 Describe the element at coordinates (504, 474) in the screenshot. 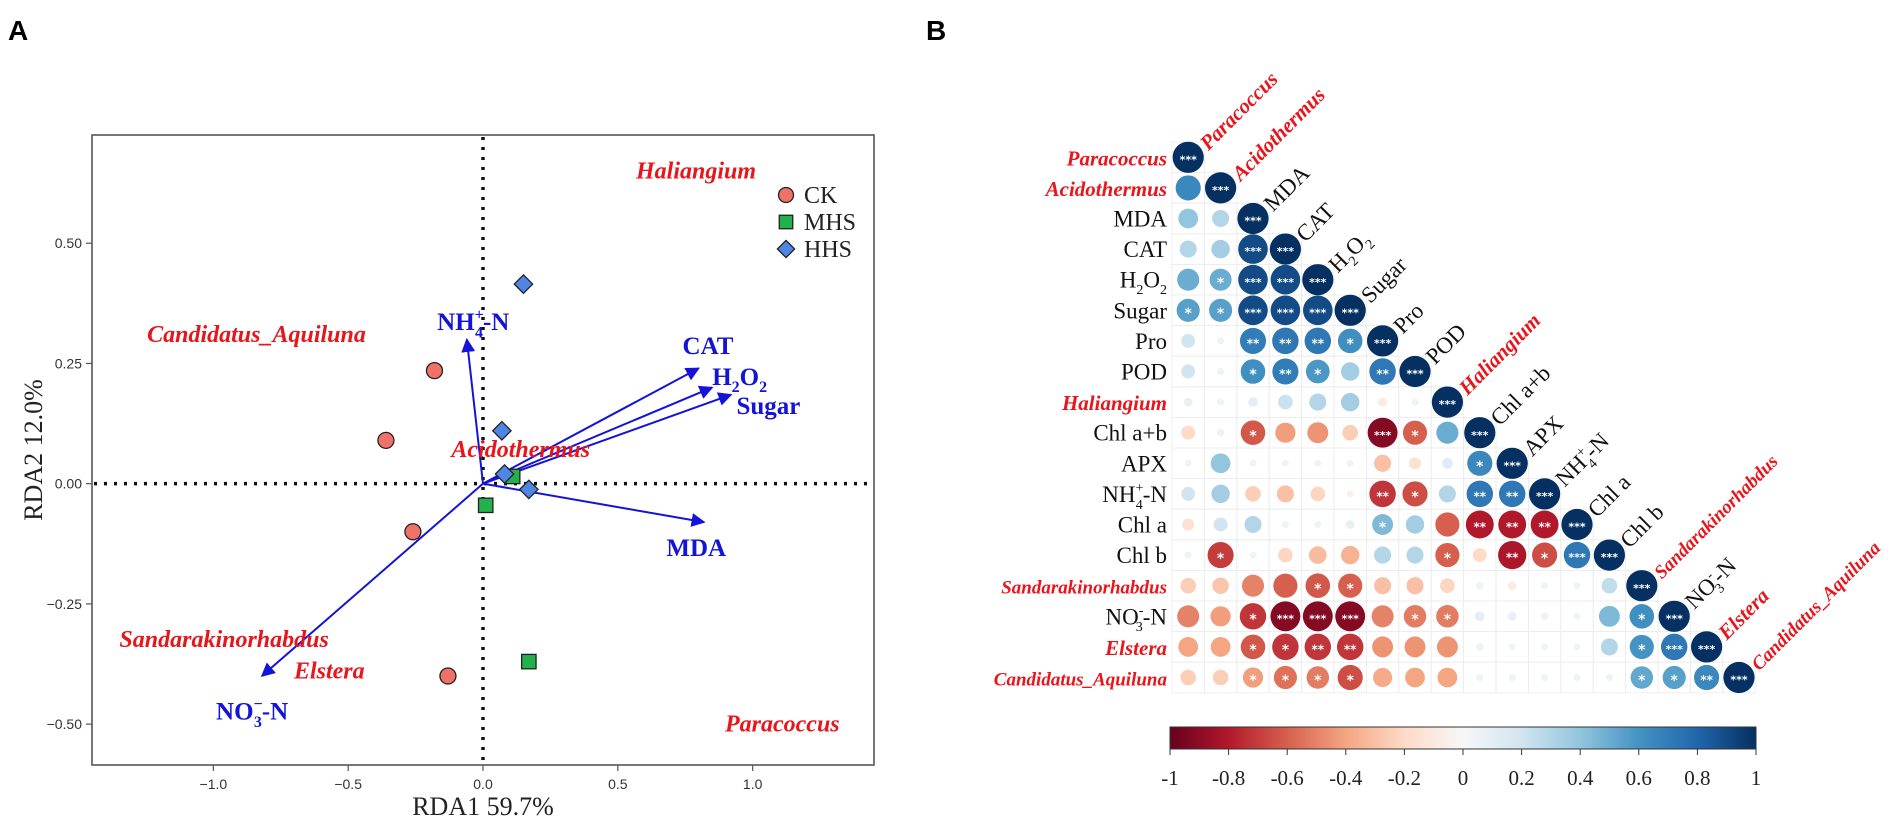

I see `point-hhs` at that location.